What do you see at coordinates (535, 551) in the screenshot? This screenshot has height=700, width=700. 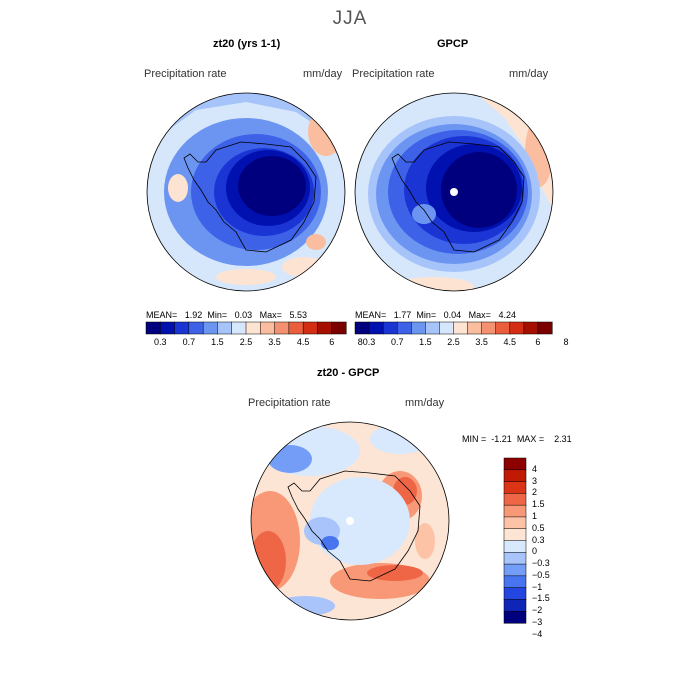 I see `diff-colorbar-tick-label: 0` at bounding box center [535, 551].